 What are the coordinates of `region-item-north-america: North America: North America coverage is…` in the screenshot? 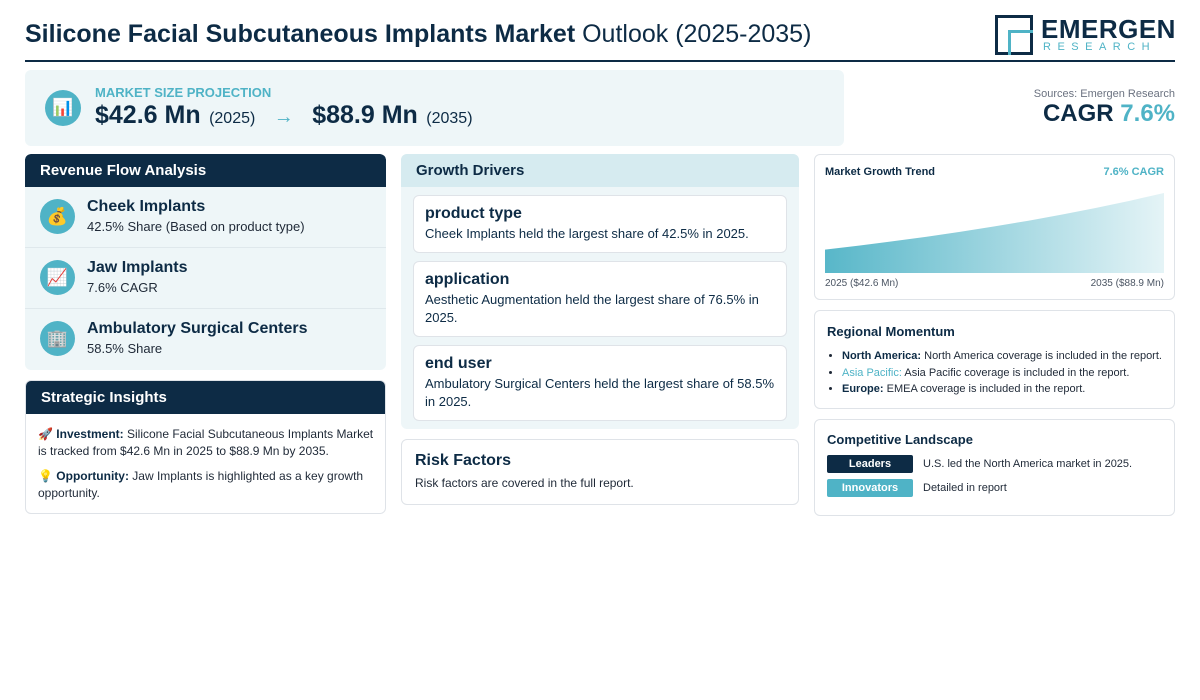 It's located at (1007, 356).